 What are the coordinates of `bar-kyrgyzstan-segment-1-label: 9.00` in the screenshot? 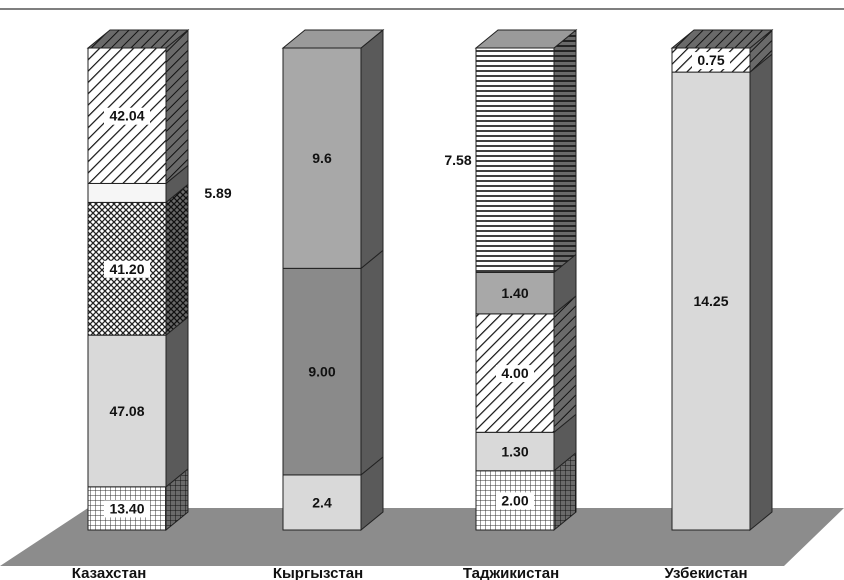 It's located at (321, 372).